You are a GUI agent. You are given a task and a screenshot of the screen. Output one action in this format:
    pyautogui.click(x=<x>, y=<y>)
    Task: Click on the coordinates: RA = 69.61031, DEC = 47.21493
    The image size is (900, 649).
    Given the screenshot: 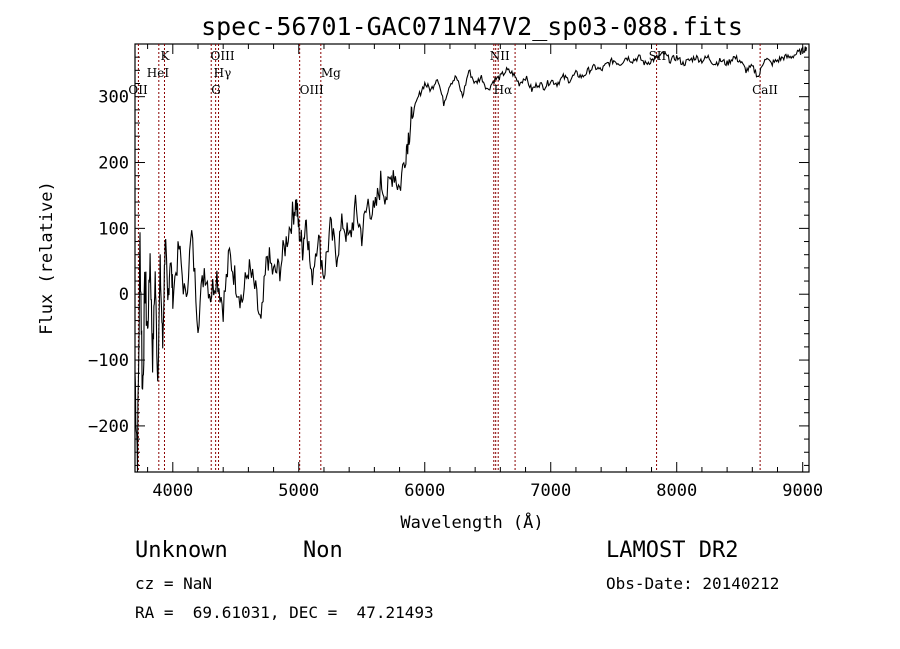 What is the action you would take?
    pyautogui.click(x=284, y=612)
    